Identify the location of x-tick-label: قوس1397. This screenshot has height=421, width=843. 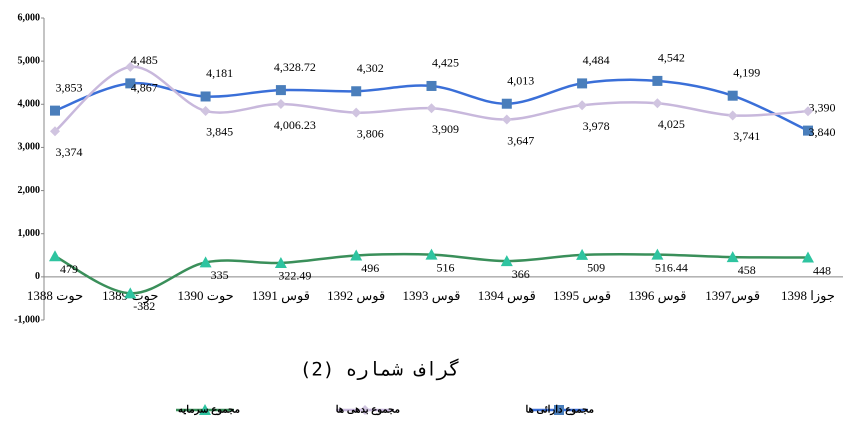
(732, 296).